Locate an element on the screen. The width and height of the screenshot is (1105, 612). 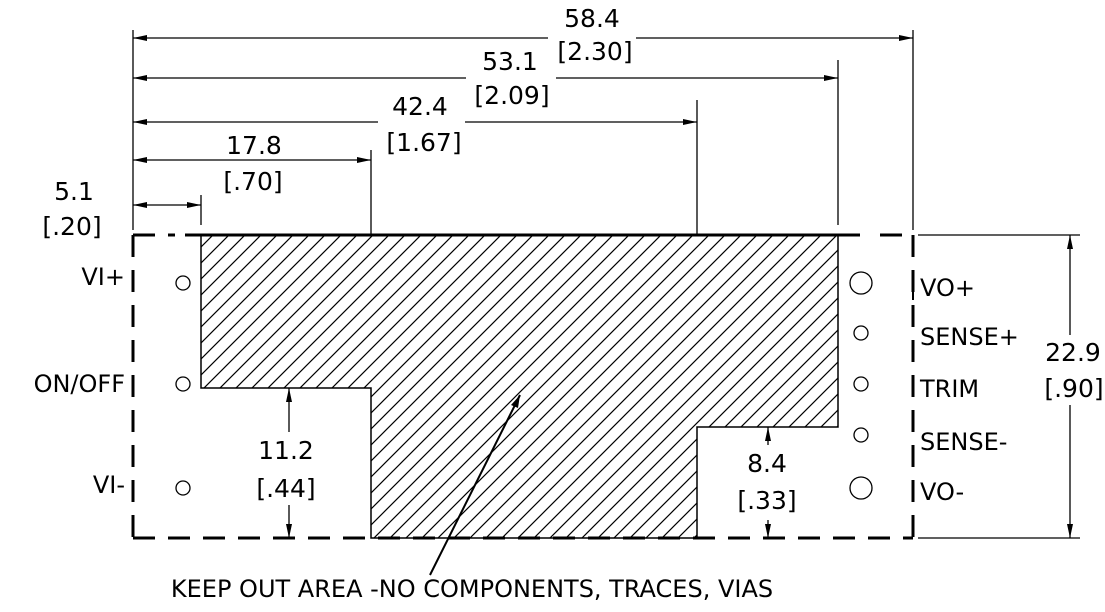
dim-11-in: [.44] is located at coordinates (285, 488).